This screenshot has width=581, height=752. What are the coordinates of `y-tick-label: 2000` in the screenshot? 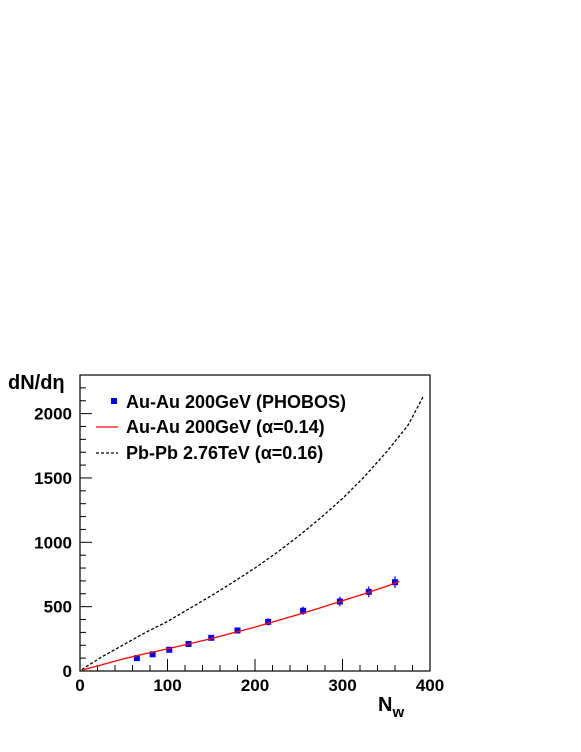 It's located at (53, 414).